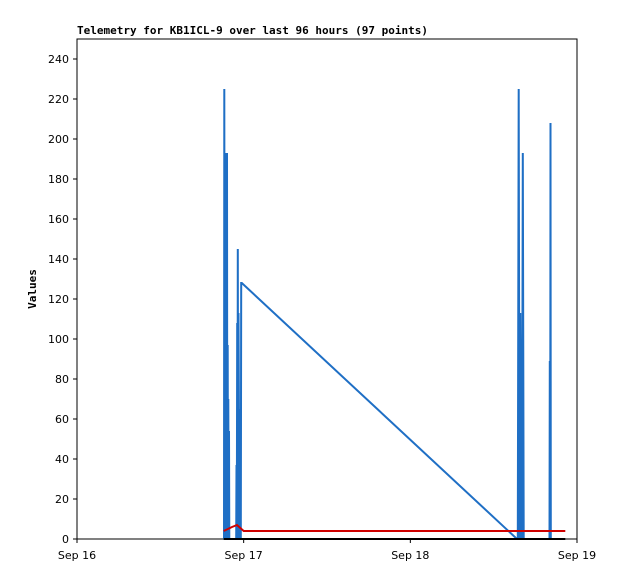 This screenshot has height=579, width=618. Describe the element at coordinates (58, 299) in the screenshot. I see `y-tick-label: 120` at that location.